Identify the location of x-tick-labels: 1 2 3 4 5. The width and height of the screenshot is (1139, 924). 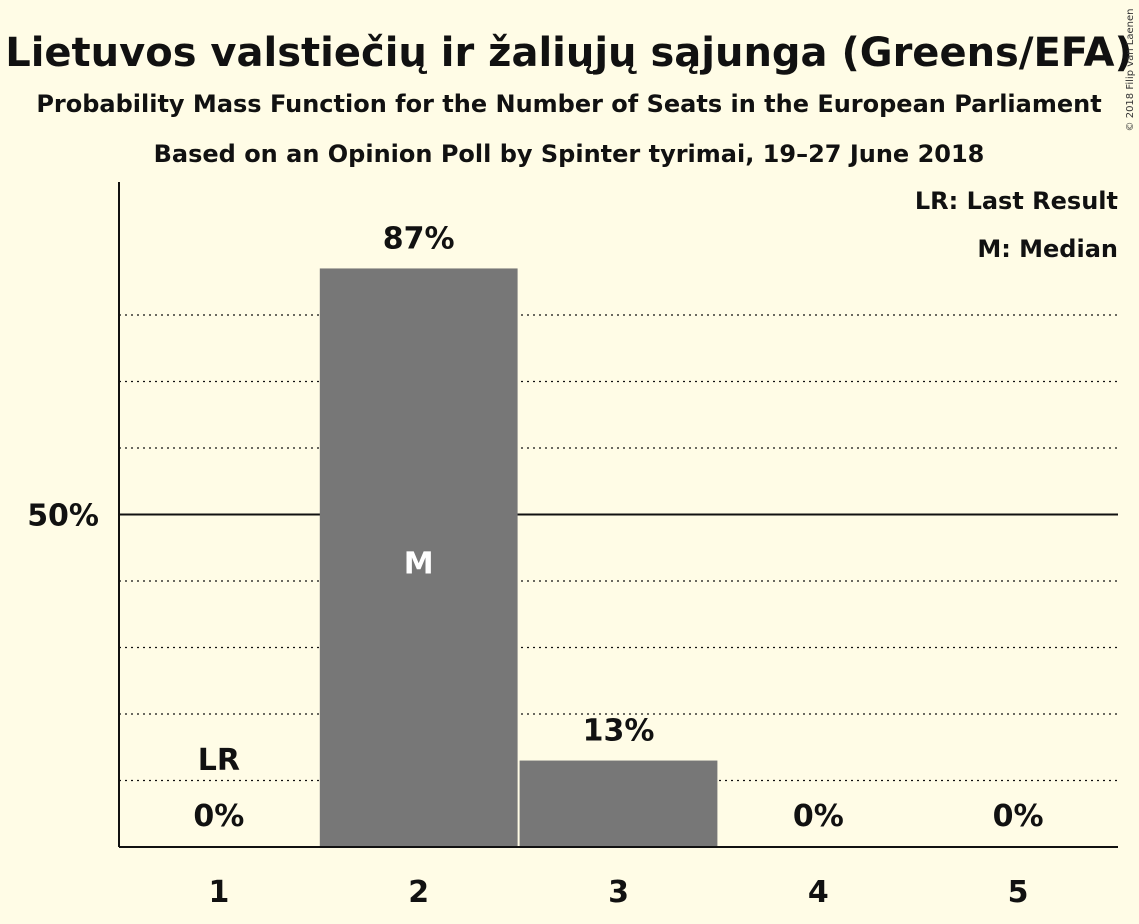
(618, 892).